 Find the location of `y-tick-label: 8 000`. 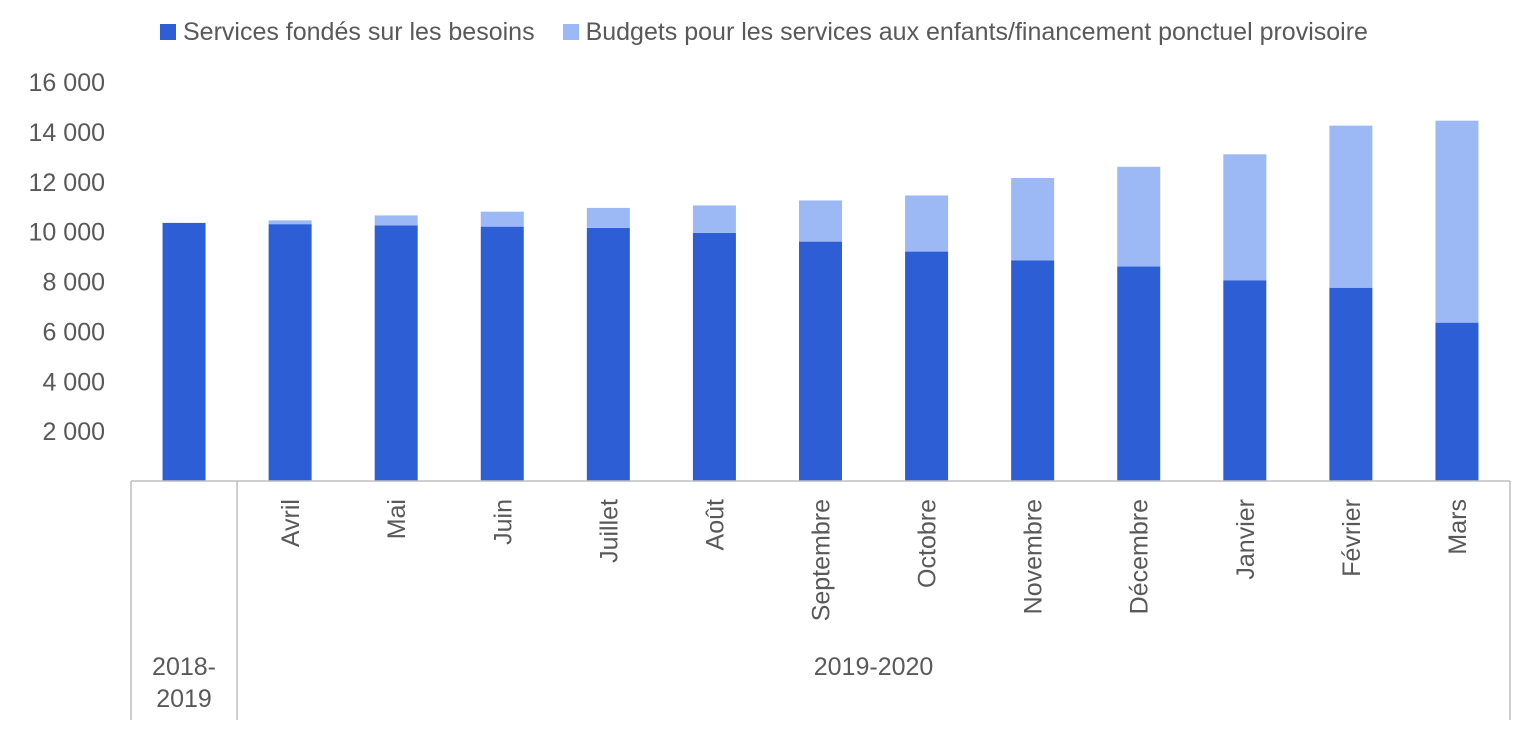

y-tick-label: 8 000 is located at coordinates (73, 283).